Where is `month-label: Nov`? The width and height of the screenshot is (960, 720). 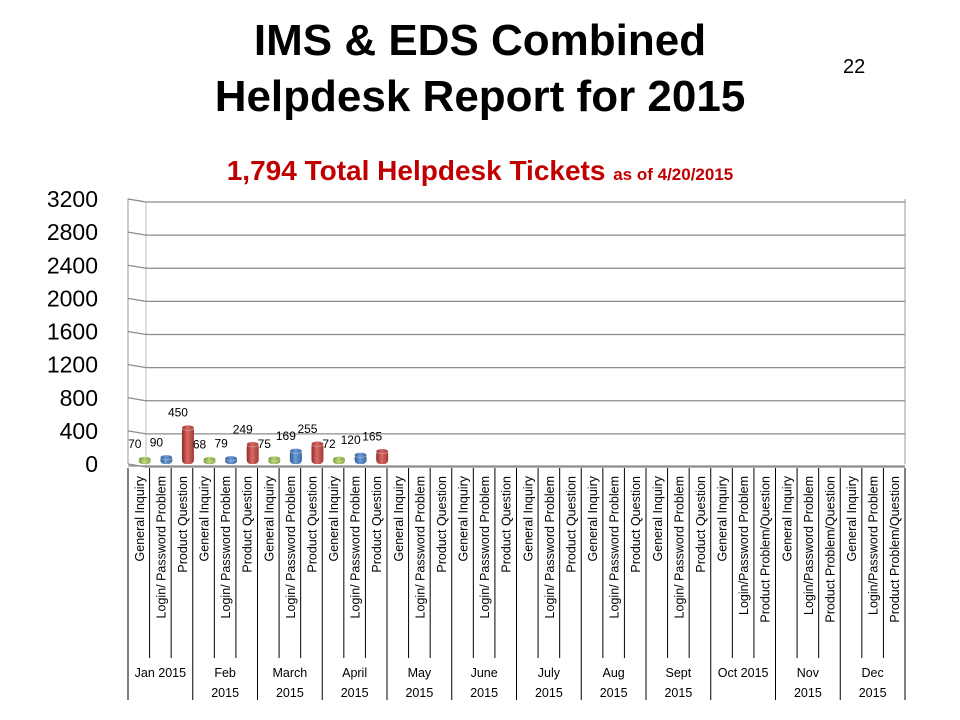 month-label: Nov is located at coordinates (808, 673).